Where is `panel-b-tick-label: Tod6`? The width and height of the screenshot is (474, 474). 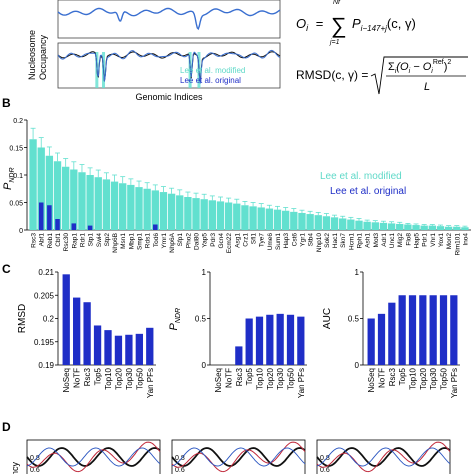
panel-b-tick-label: Tod6 is located at coordinates (156, 240).